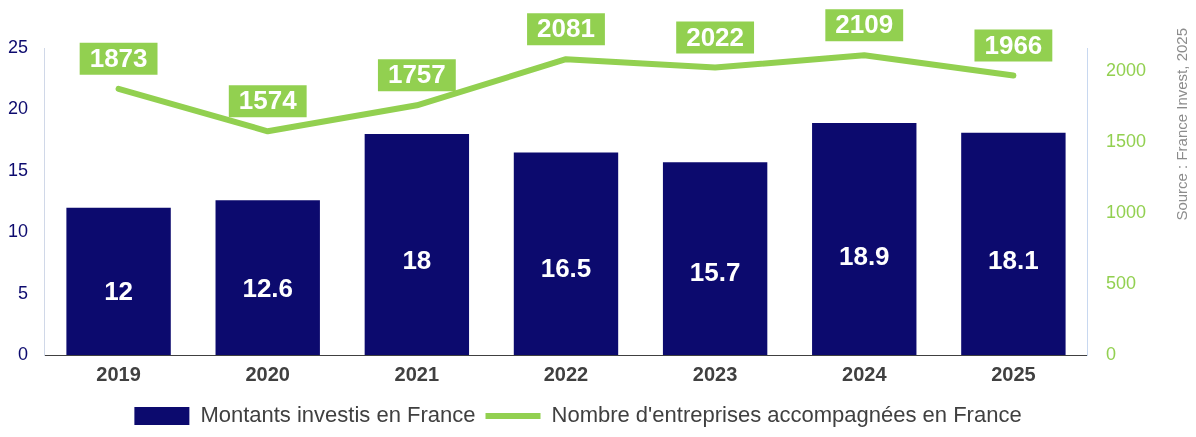 This screenshot has height=437, width=1196. What do you see at coordinates (566, 268) in the screenshot?
I see `data-label: 16.5` at bounding box center [566, 268].